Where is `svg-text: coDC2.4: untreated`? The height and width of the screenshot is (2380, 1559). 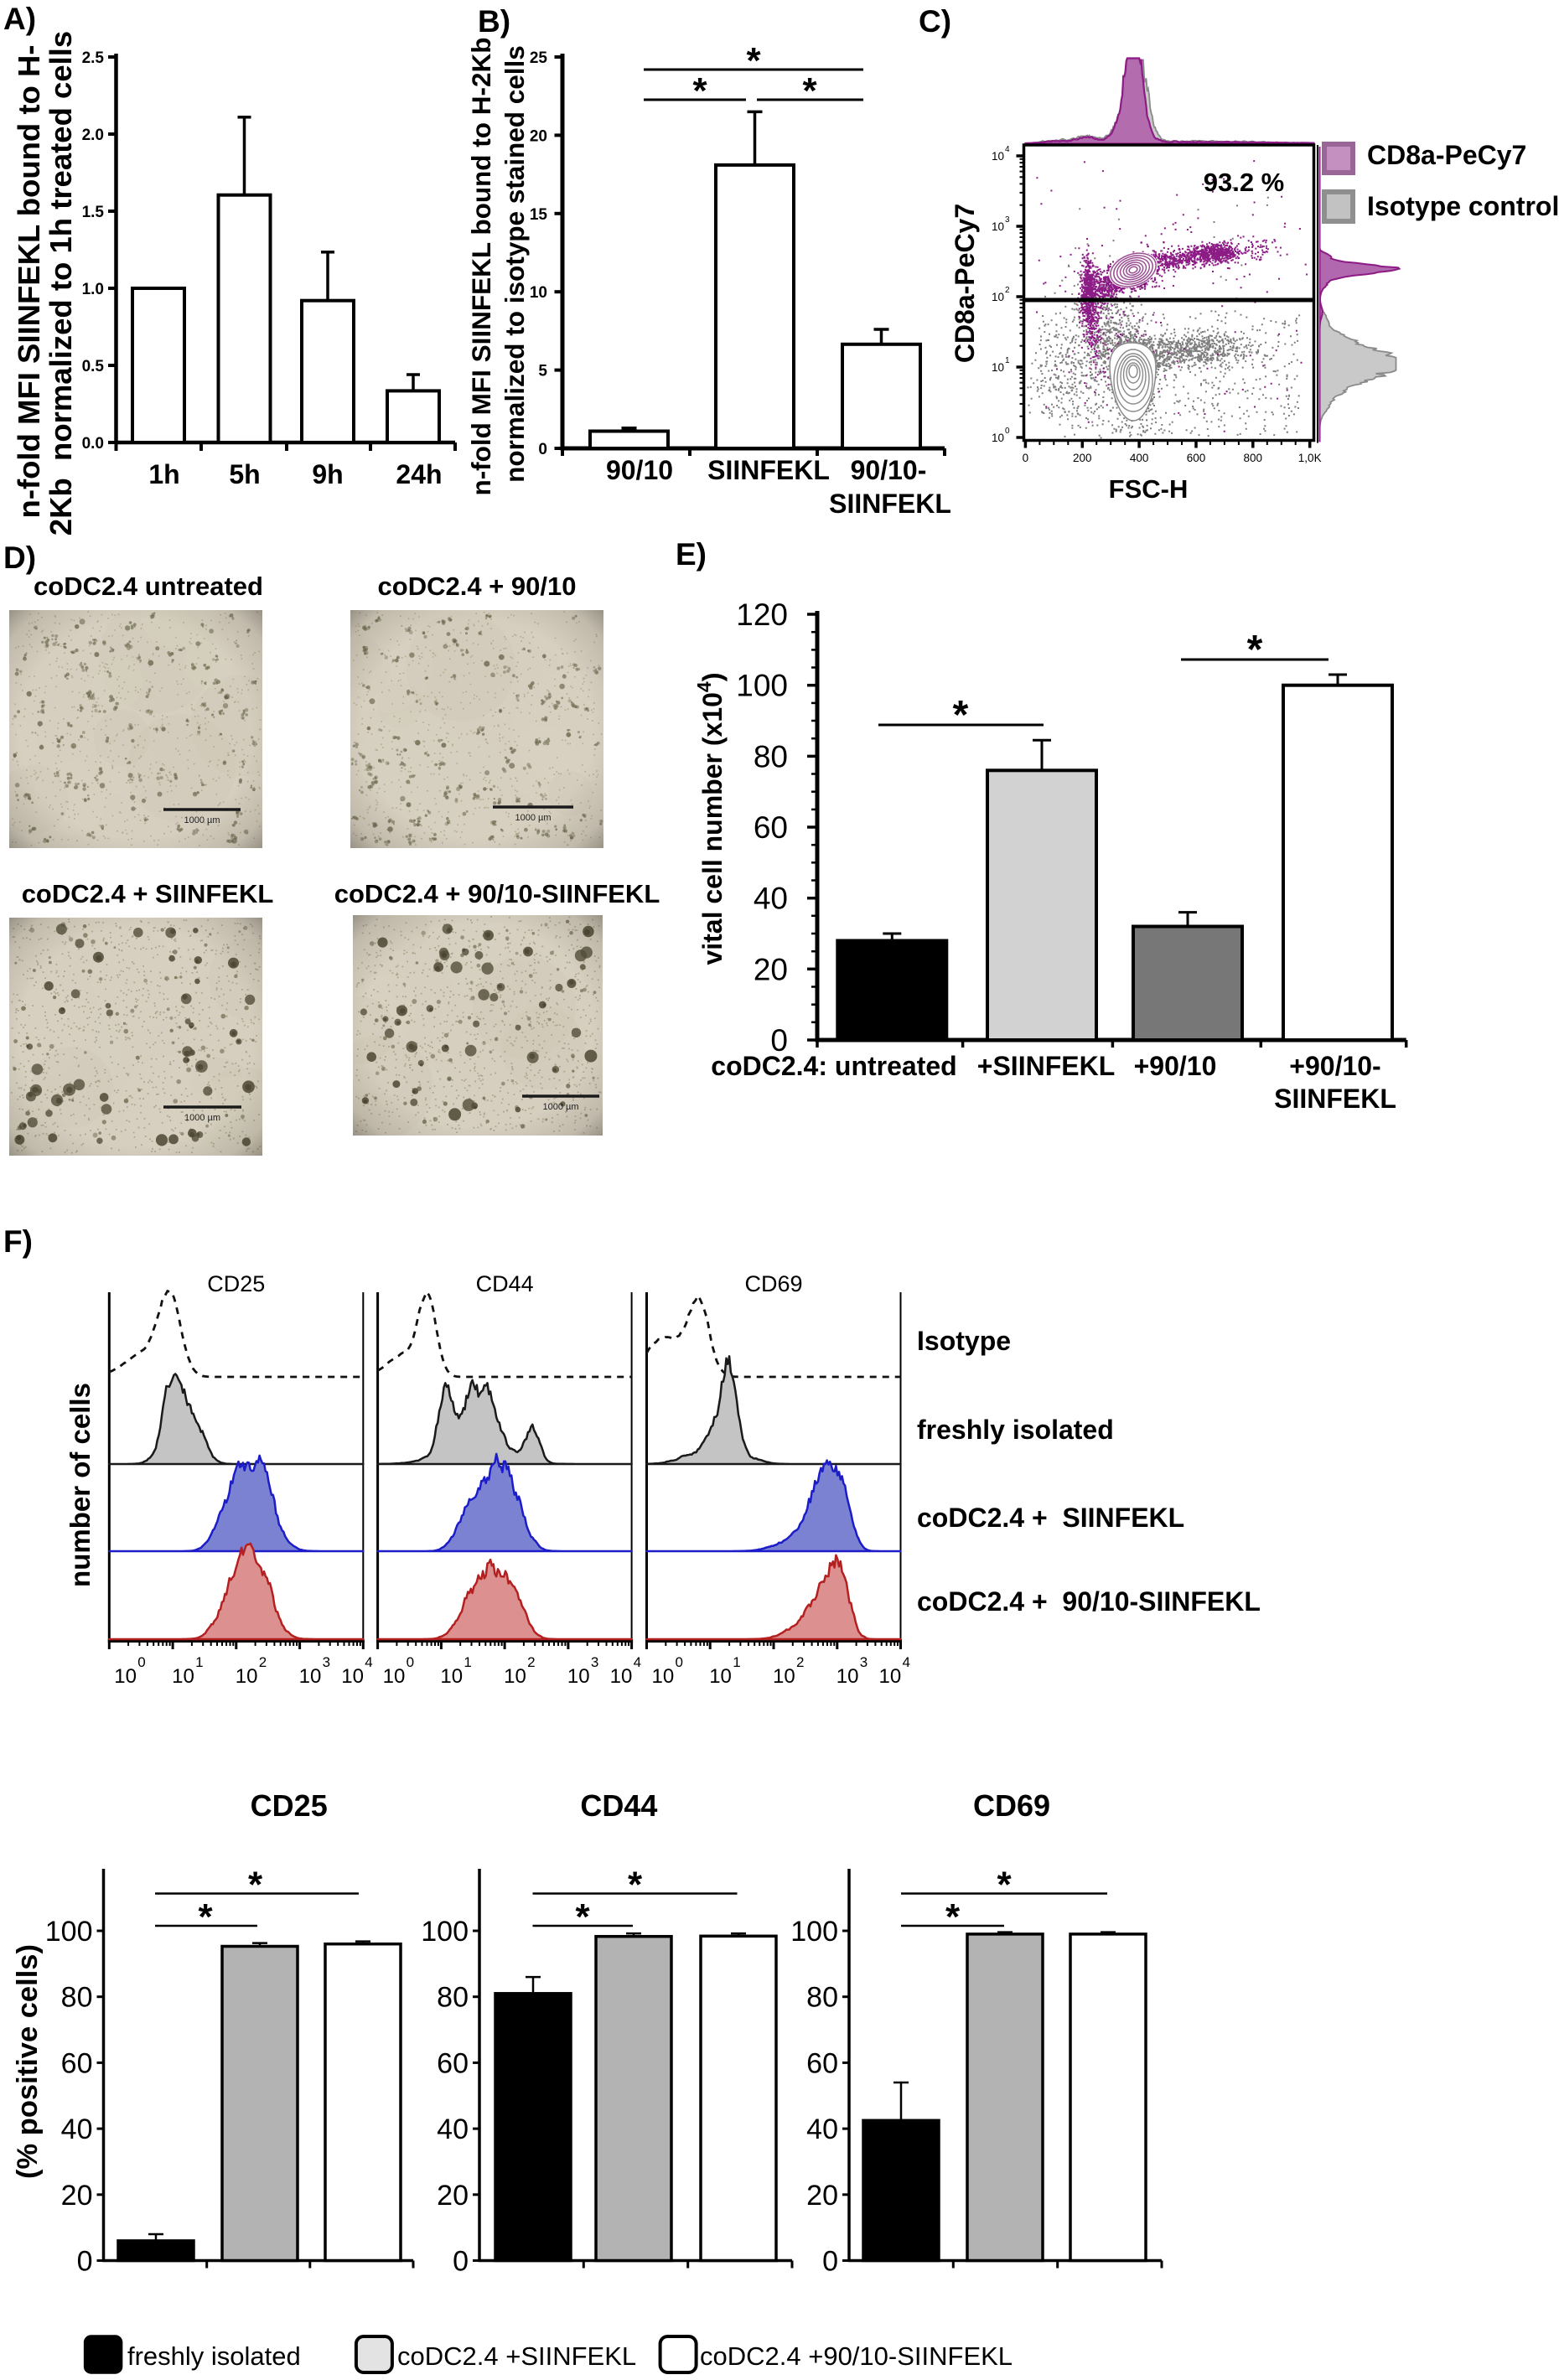
svg-text: coDC2.4: untreated is located at coordinates (833, 1066).